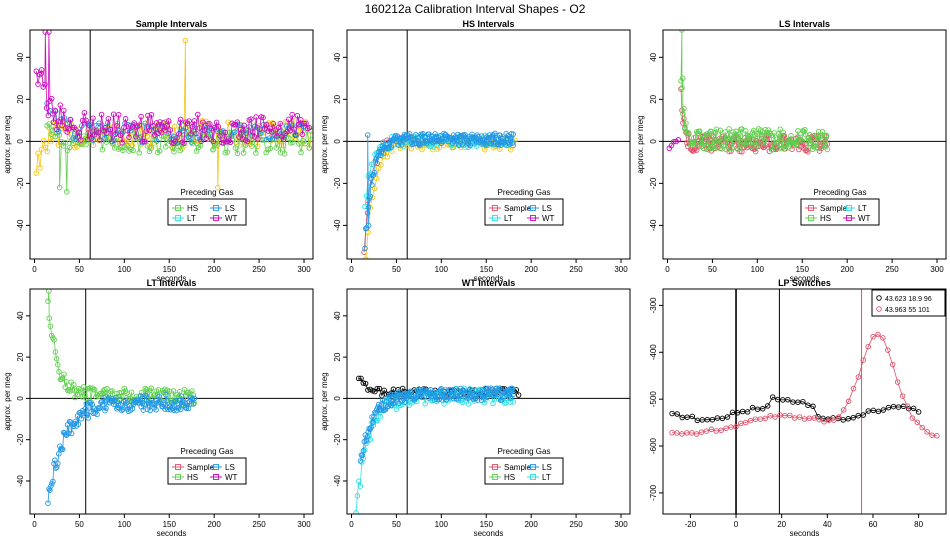 The height and width of the screenshot is (550, 950). I want to click on series-wt, so click(173, 88).